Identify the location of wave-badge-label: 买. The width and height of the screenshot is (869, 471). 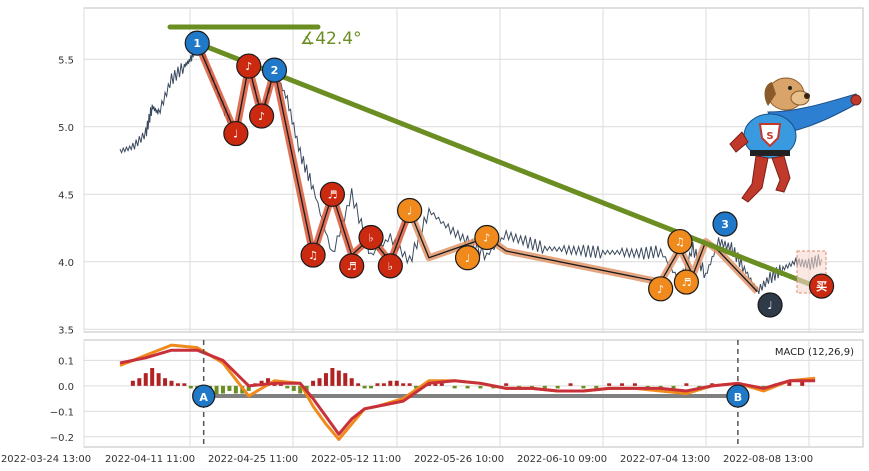
(821, 286).